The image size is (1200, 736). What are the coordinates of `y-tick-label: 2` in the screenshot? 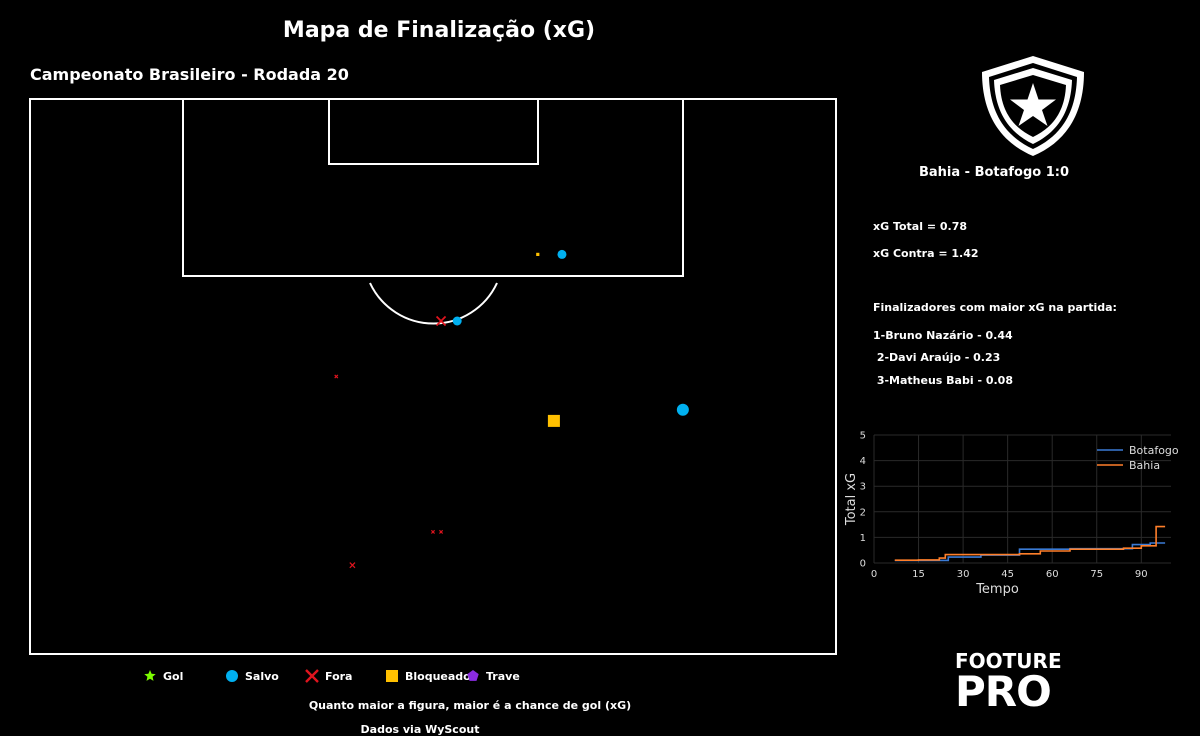 It's located at (863, 512).